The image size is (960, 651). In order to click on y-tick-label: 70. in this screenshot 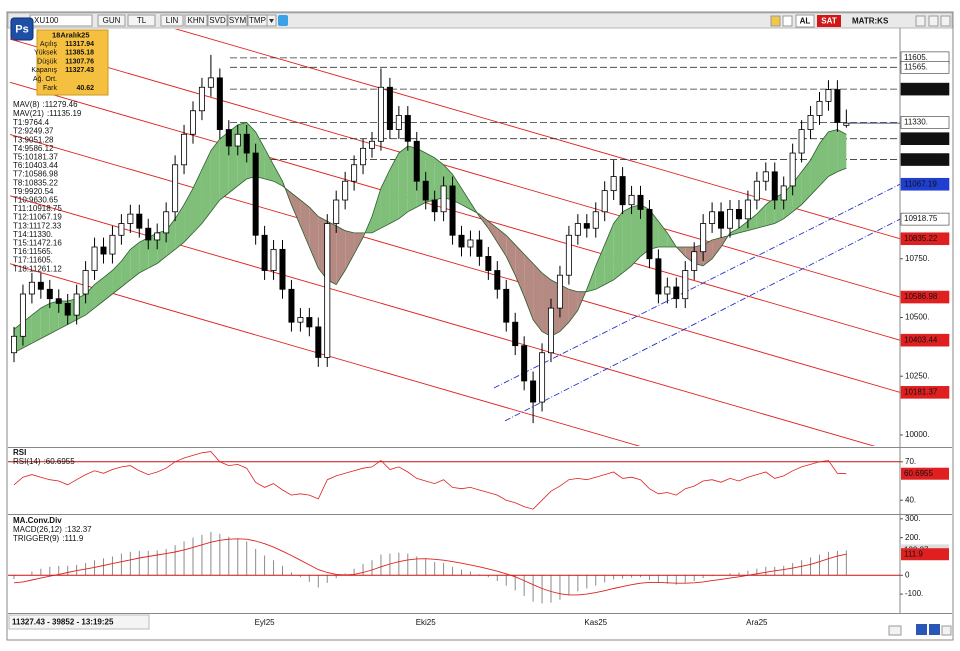, I will do `click(910, 461)`.